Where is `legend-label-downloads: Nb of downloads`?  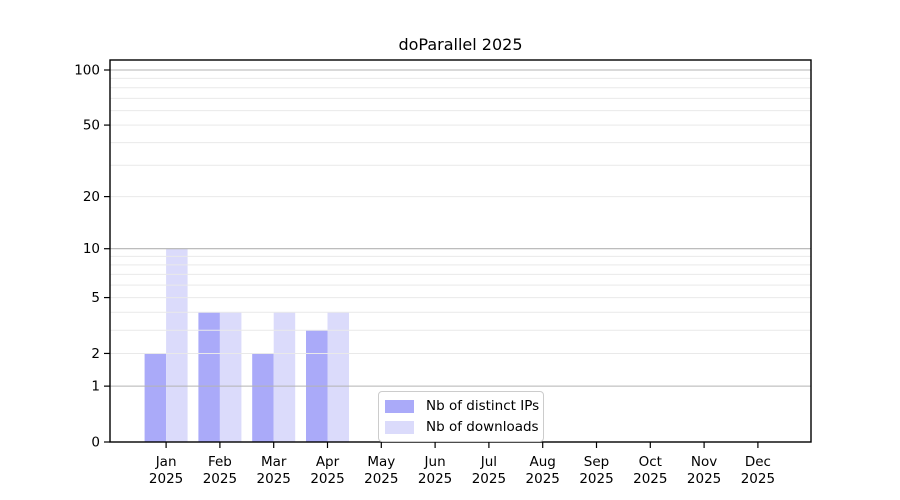 legend-label-downloads: Nb of downloads is located at coordinates (482, 427).